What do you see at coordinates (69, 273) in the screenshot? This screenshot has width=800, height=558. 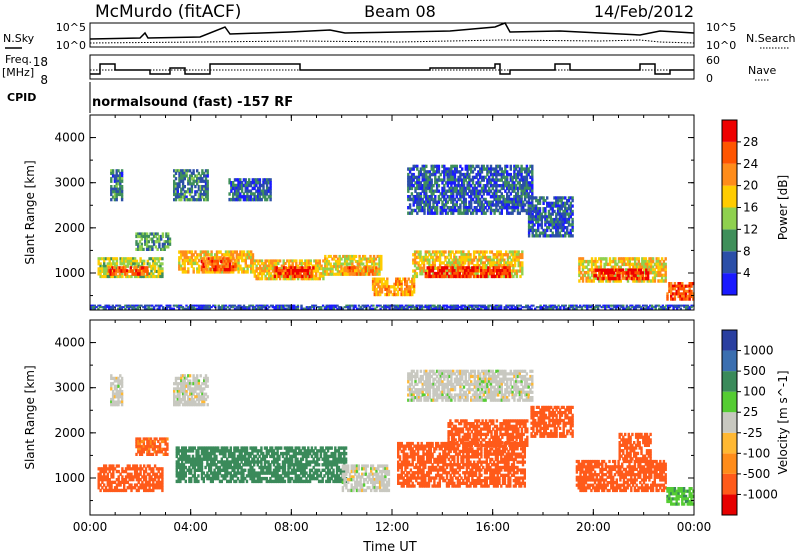 I see `y-tick-label: 1000` at bounding box center [69, 273].